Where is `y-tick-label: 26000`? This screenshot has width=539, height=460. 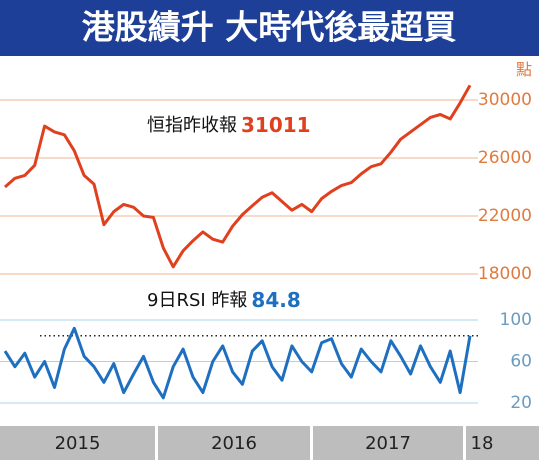
y-tick-label: 26000 is located at coordinates (505, 158).